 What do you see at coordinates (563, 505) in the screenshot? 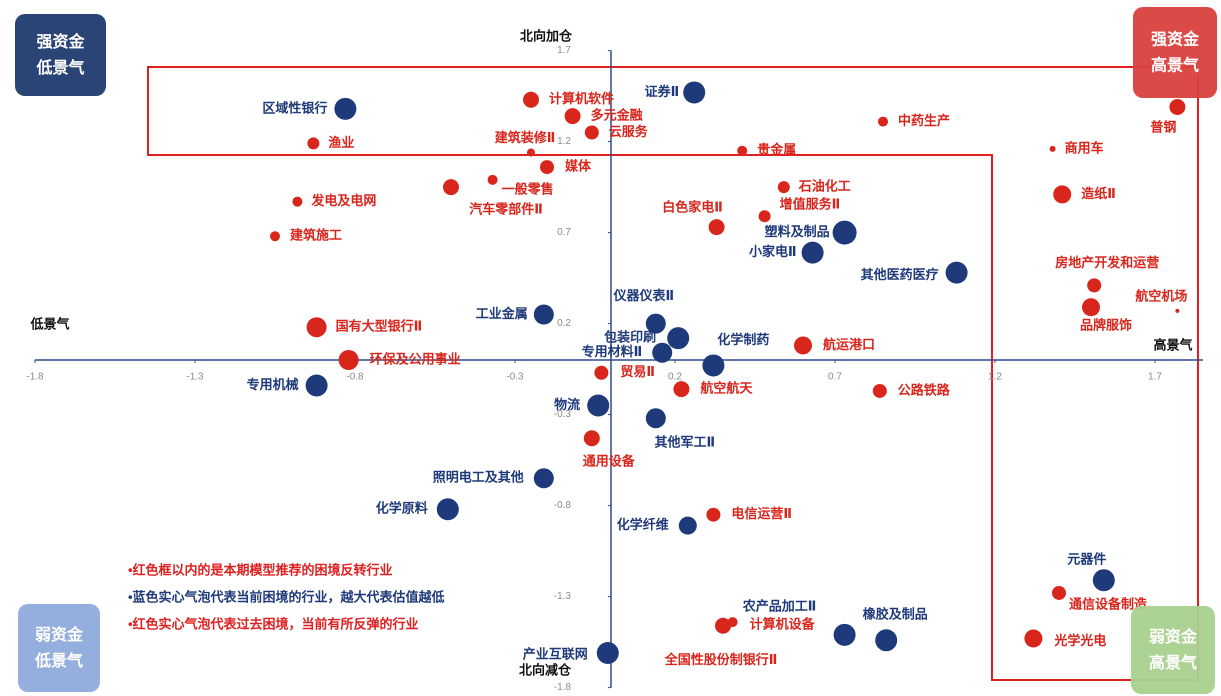
I see `y-tick-label: -0.8` at bounding box center [563, 505].